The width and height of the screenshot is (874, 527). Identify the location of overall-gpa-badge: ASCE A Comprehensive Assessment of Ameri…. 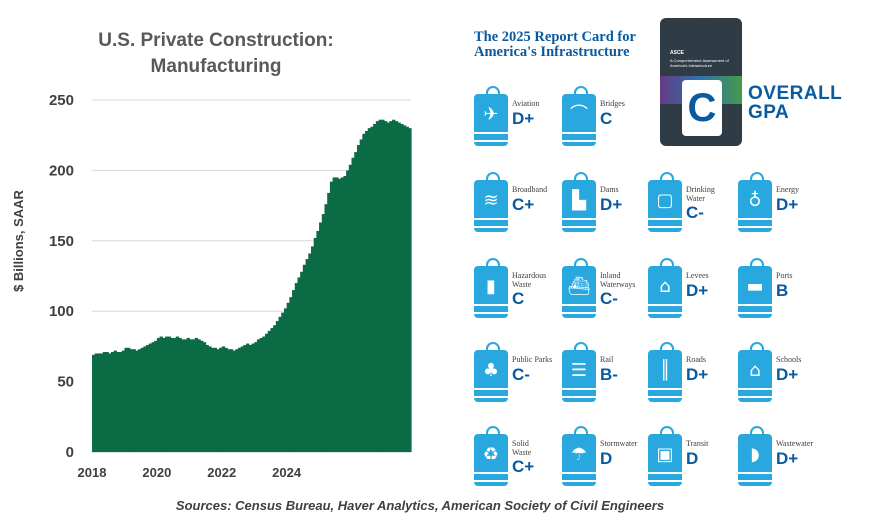
(765, 80).